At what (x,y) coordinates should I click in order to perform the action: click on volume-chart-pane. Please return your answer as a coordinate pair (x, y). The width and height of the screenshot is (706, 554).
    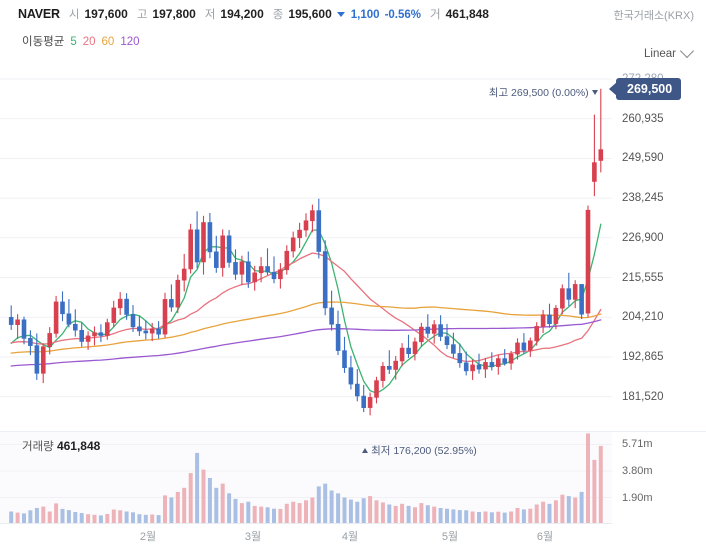
    Looking at the image, I should click on (306, 478).